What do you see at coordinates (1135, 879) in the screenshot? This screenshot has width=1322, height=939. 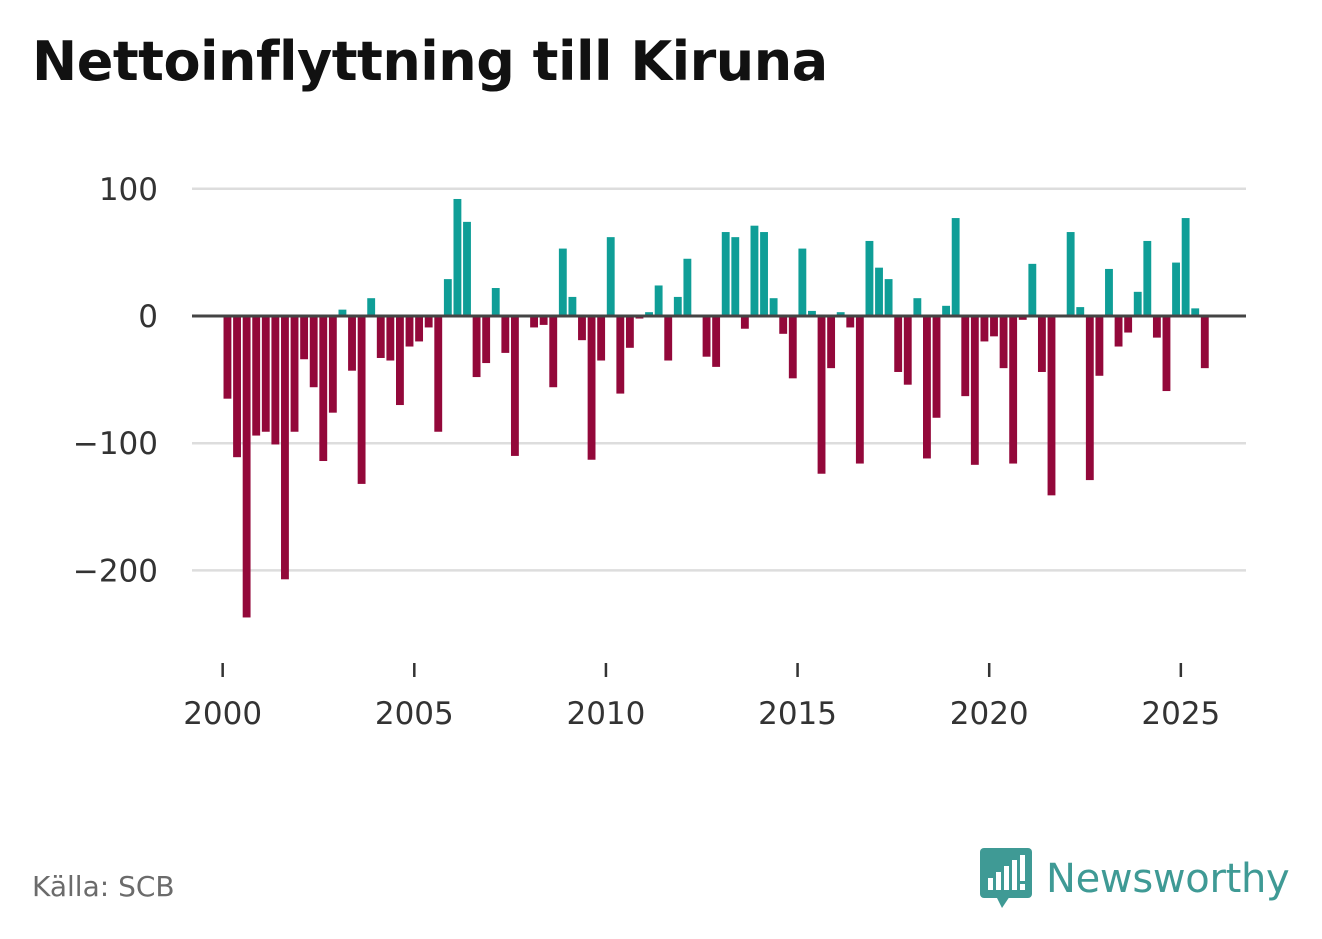 I see `brand-logo: Newsworthy` at bounding box center [1135, 879].